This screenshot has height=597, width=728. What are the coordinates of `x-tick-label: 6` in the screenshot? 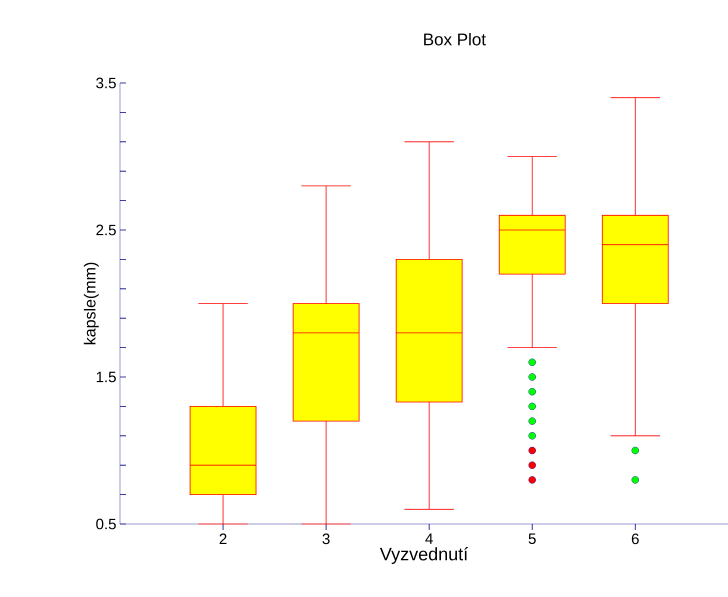 It's located at (635, 539).